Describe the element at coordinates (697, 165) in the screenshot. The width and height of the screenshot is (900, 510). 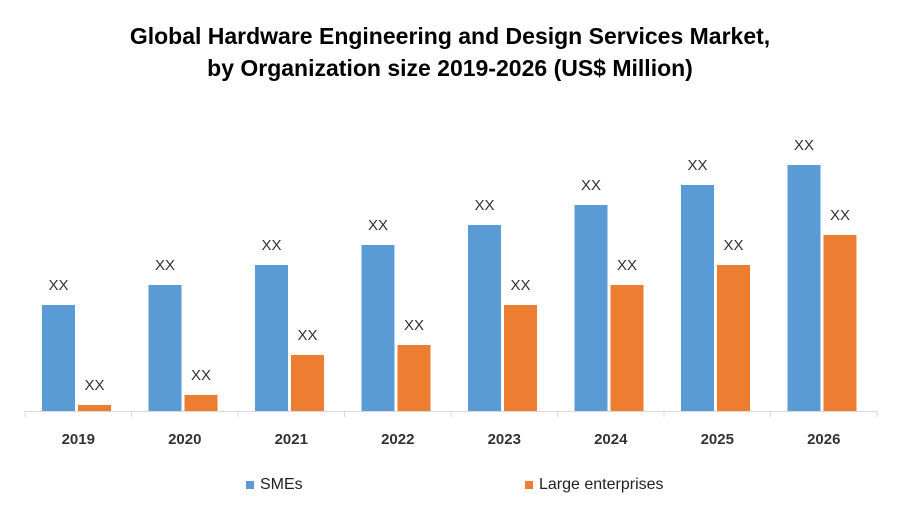
I see `data-label-smes-2025: XX` at that location.